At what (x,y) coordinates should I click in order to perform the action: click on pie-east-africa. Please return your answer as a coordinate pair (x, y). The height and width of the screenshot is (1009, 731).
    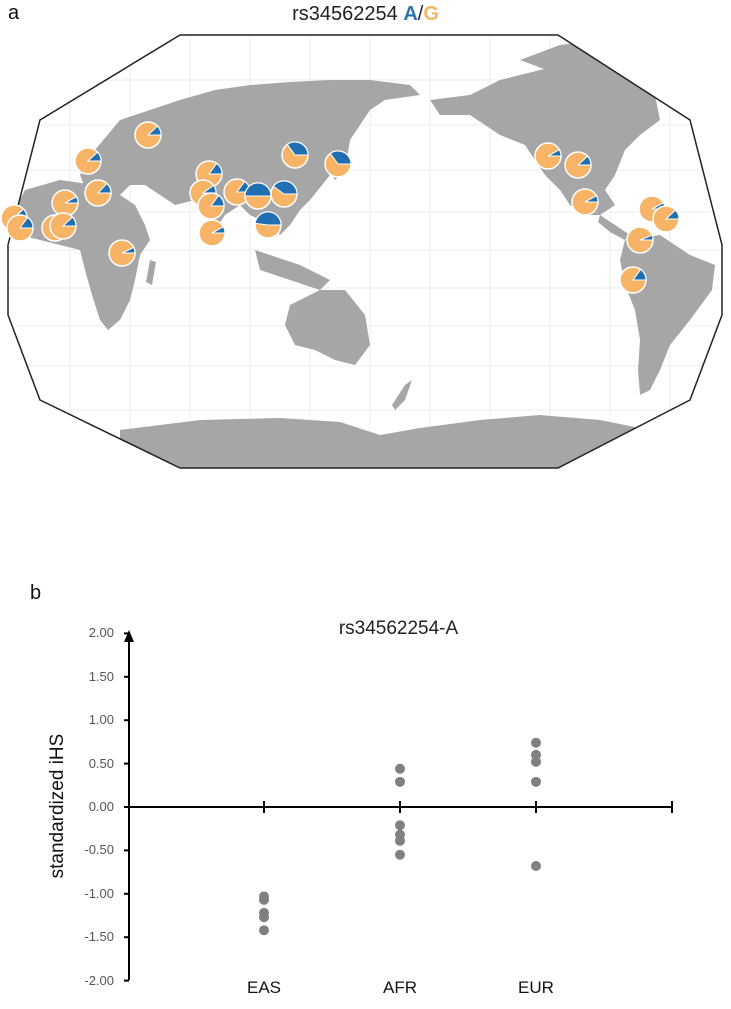
    Looking at the image, I should click on (122, 253).